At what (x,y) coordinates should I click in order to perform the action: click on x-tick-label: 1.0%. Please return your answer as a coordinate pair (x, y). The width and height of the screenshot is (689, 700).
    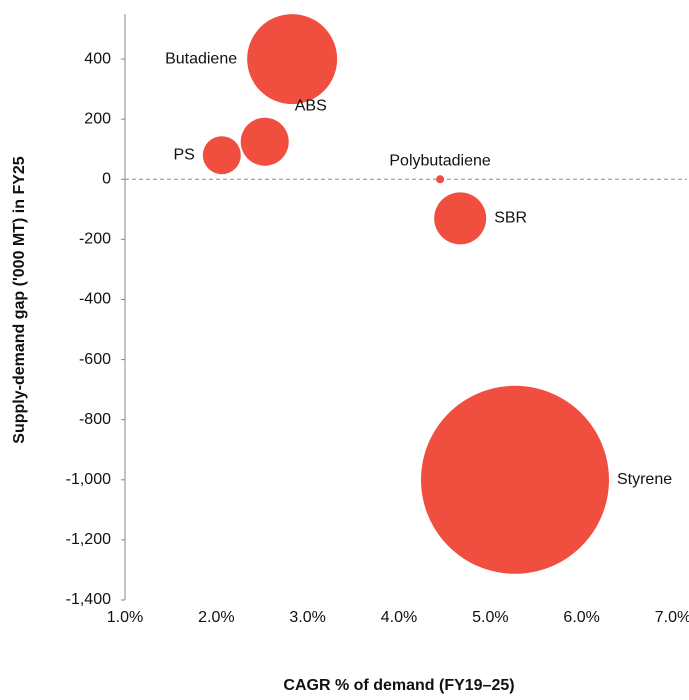
    Looking at the image, I should click on (125, 617).